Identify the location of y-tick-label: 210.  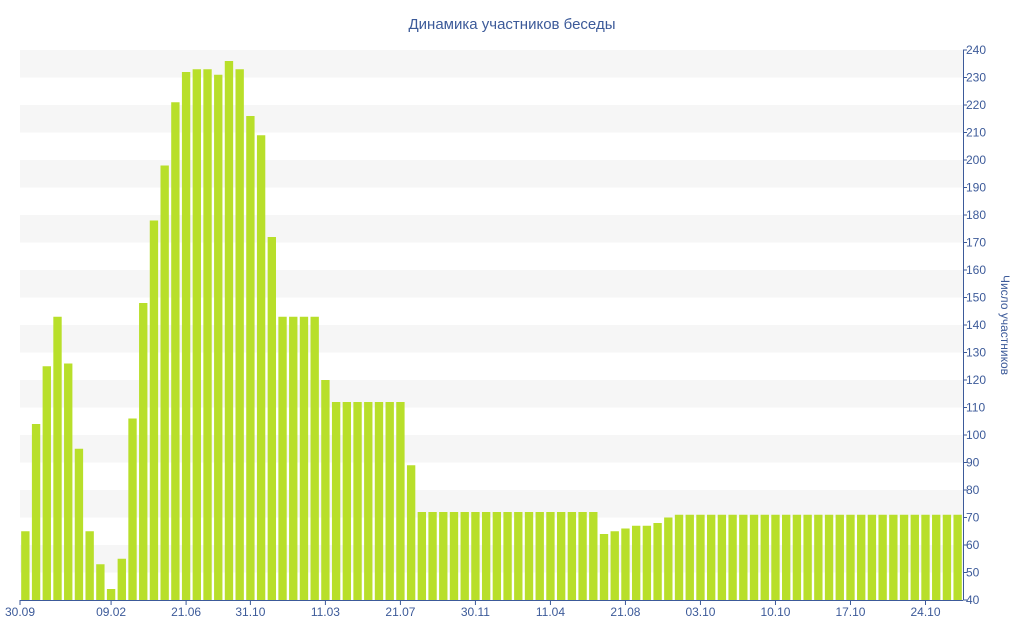
(976, 133).